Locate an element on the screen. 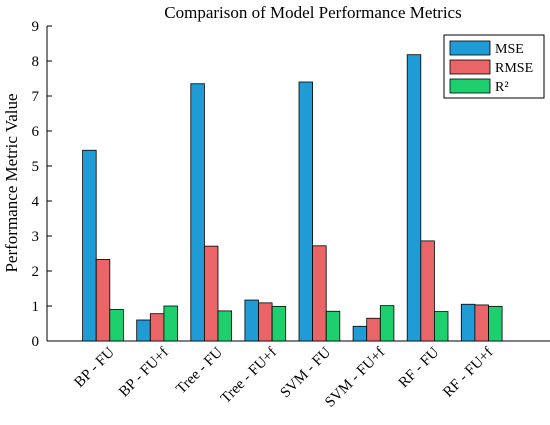  x-tick-label: Tree - FU is located at coordinates (199, 370).